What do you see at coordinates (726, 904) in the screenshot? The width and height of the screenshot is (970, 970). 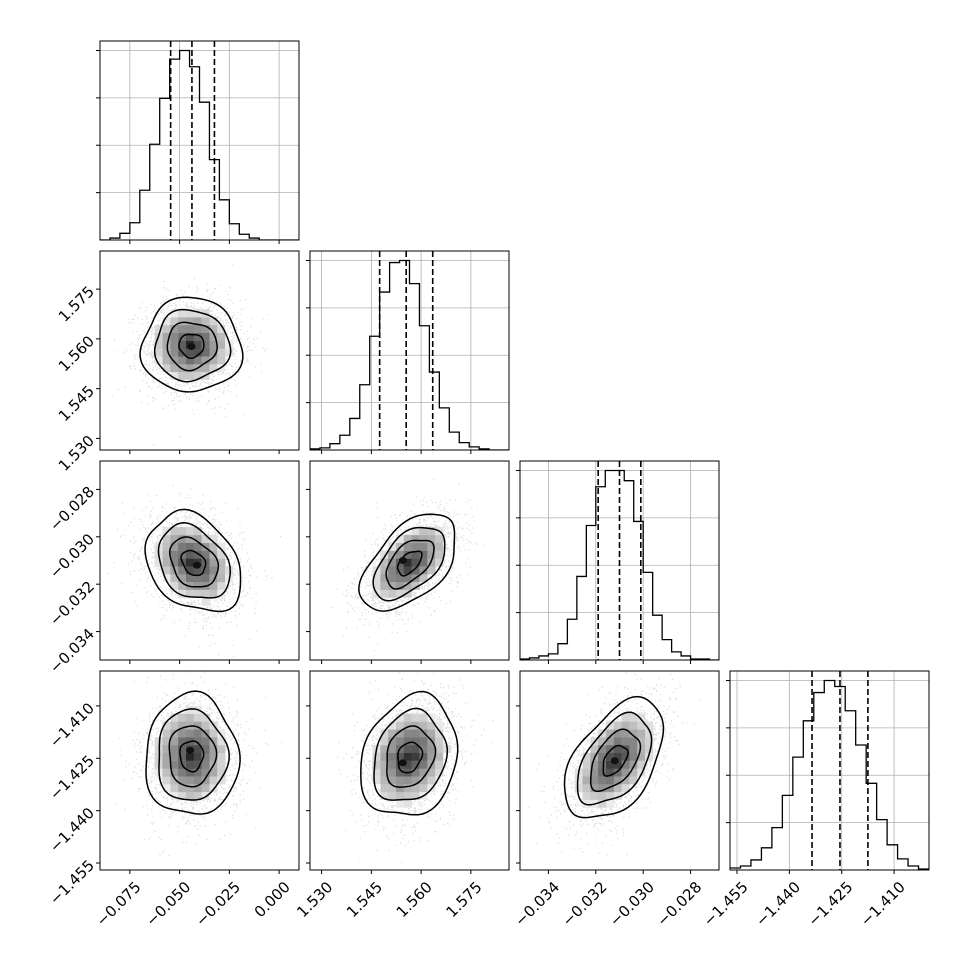 I see `x-tick-label: −1.455` at bounding box center [726, 904].